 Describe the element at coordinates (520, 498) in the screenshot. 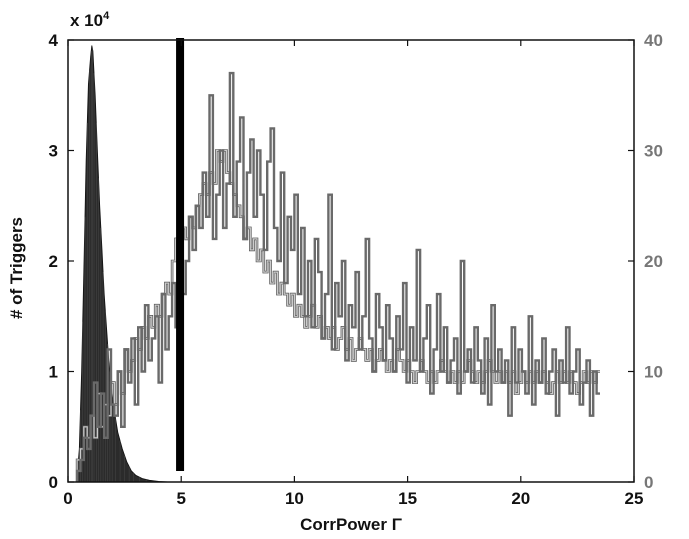

I see `x-tick-label: 20` at that location.